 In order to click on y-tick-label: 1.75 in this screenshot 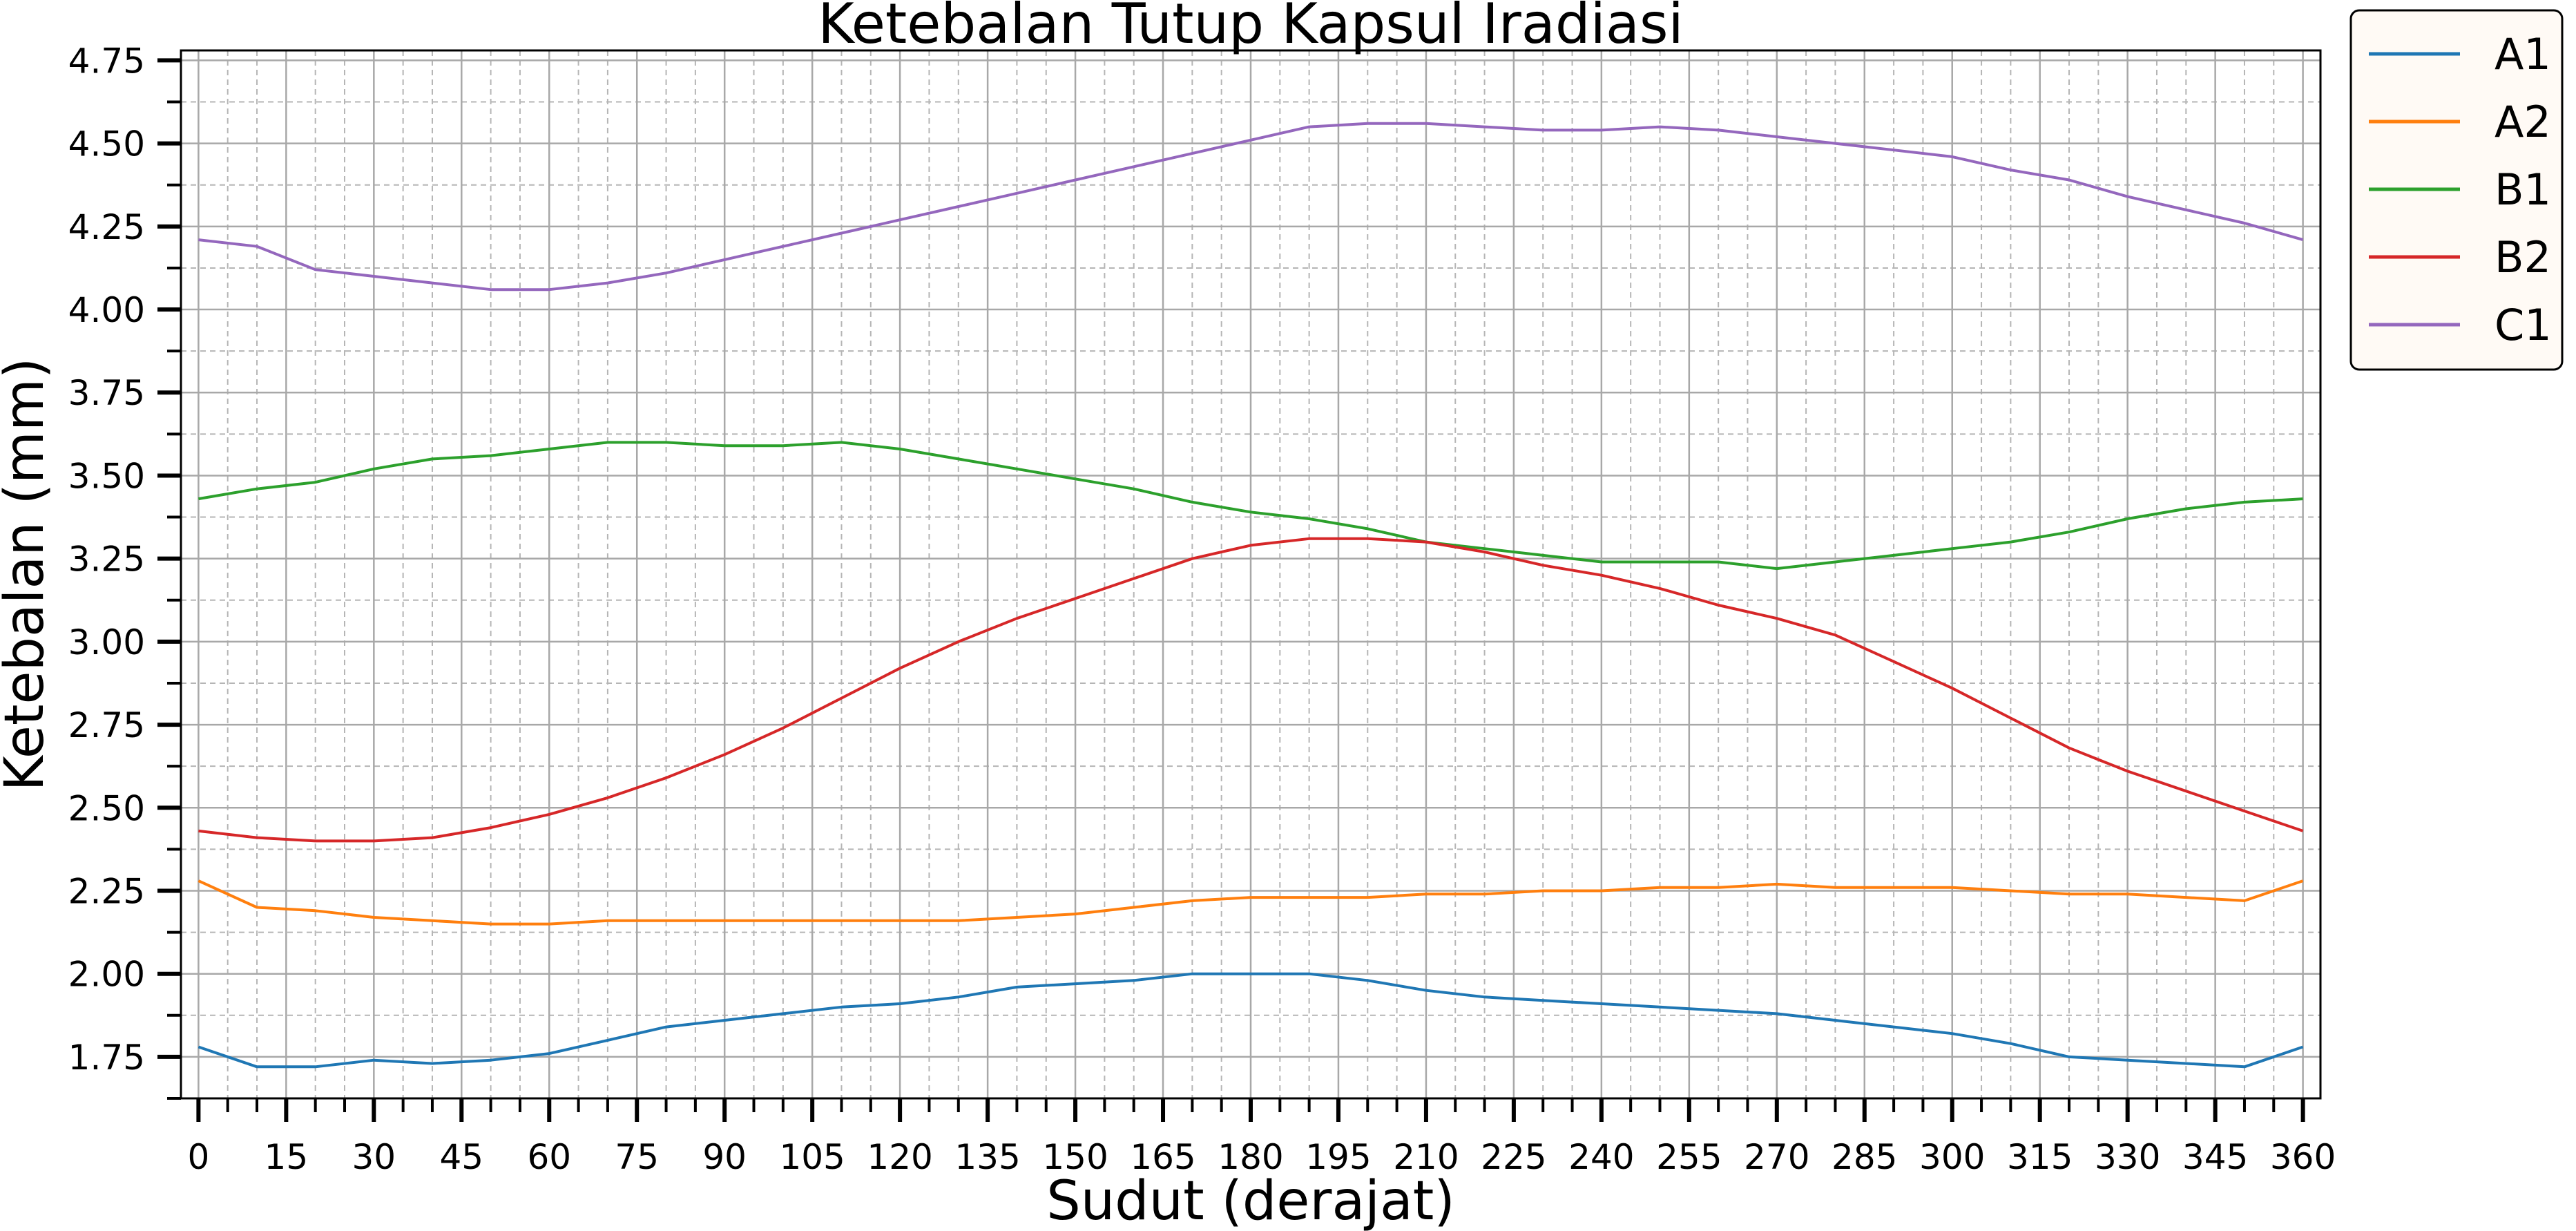, I will do `click(106, 1058)`.